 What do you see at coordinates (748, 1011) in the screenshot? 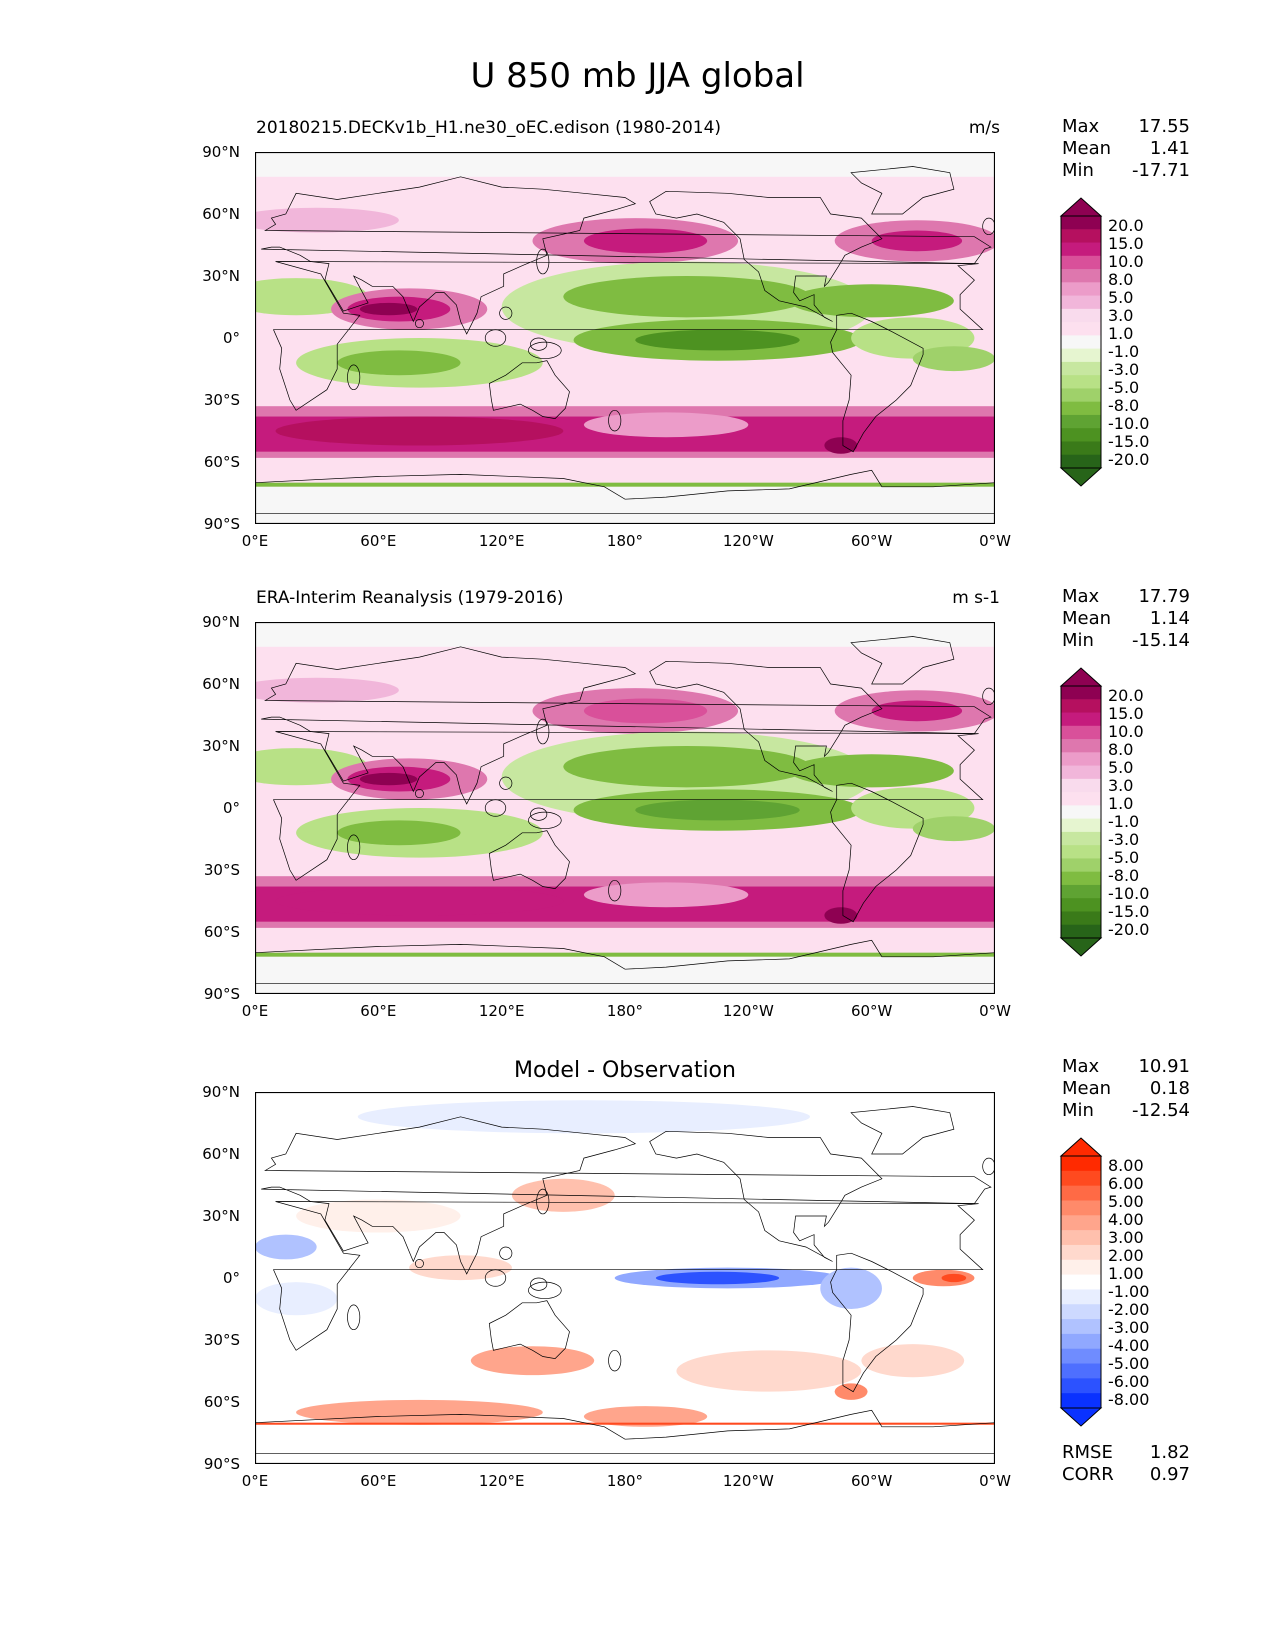
I see `x-tick-label: 120°W` at bounding box center [748, 1011].